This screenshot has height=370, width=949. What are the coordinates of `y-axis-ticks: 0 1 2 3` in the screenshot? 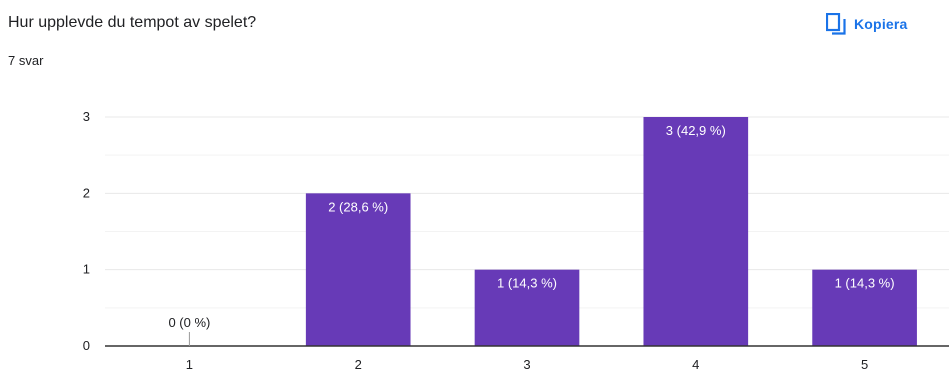 It's located at (86, 231).